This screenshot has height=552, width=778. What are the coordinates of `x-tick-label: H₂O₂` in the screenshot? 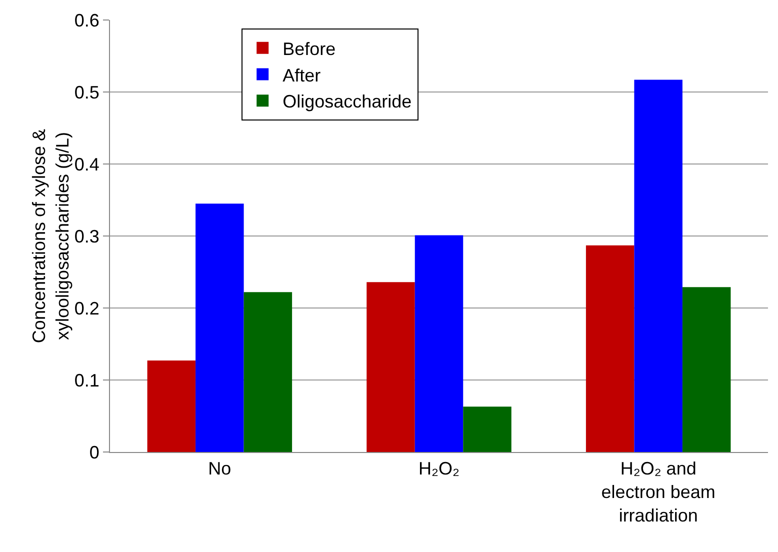 It's located at (439, 468).